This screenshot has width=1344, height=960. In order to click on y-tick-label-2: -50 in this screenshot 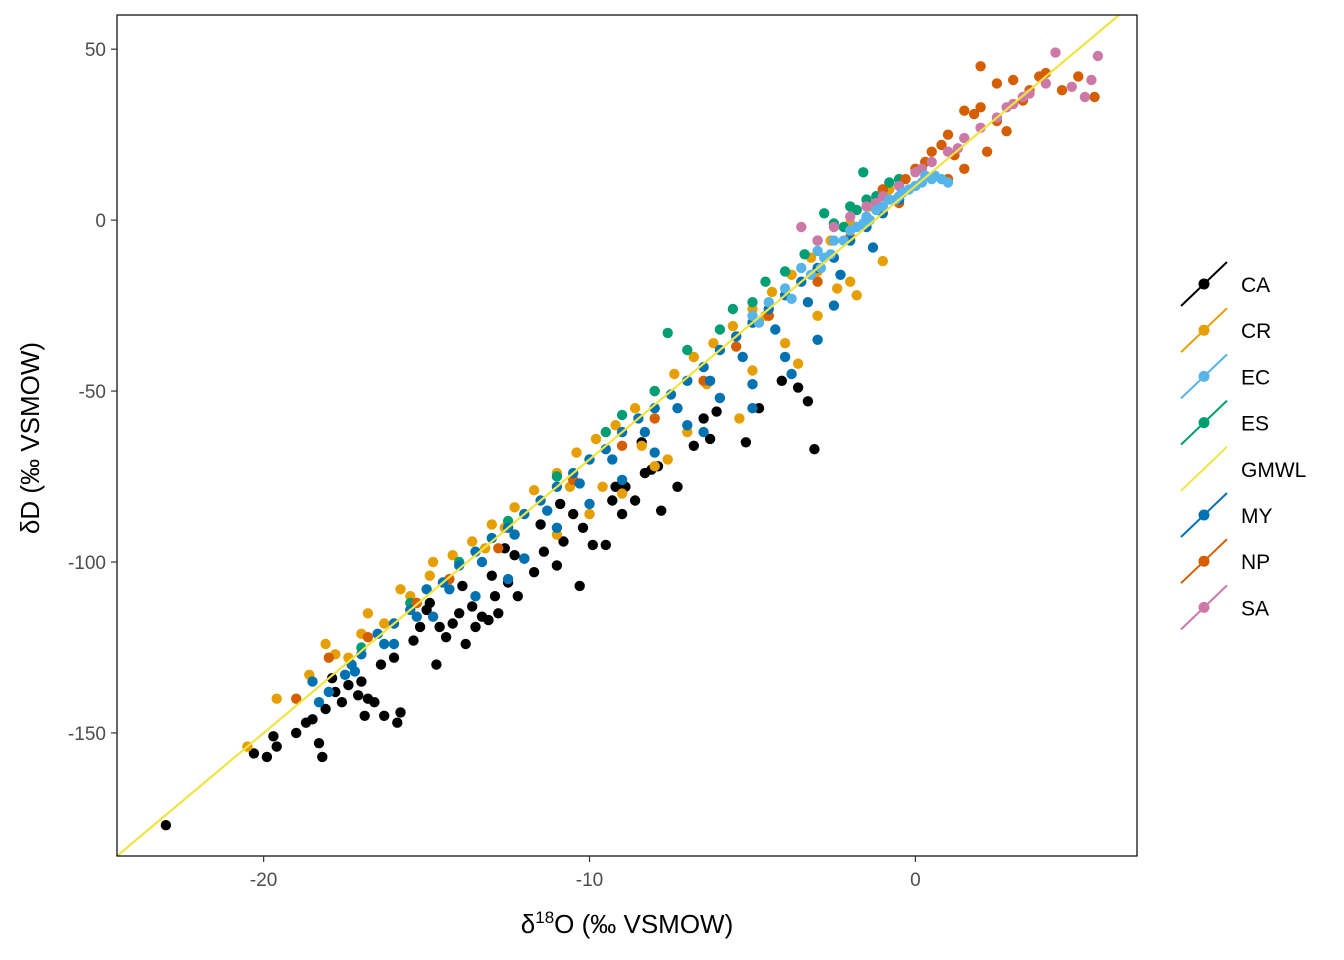, I will do `click(92, 392)`.